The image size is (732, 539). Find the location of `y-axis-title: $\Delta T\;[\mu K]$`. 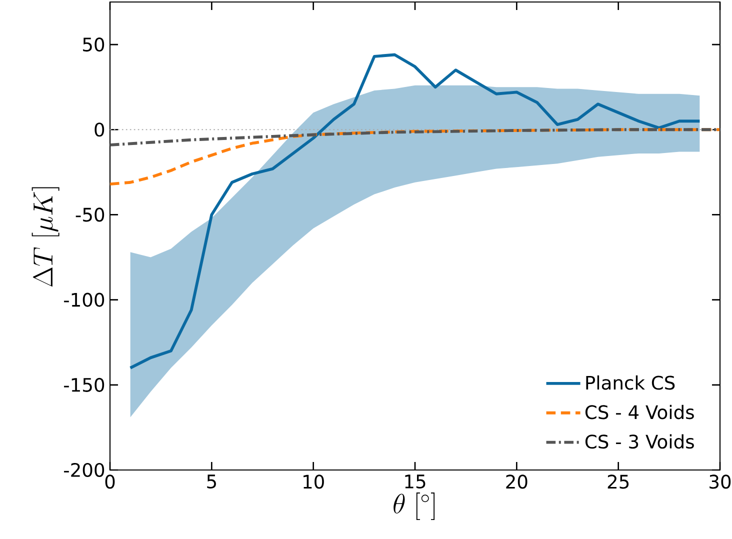

y-axis-title: $\Delta T\;[\mu K]$ is located at coordinates (46, 237).